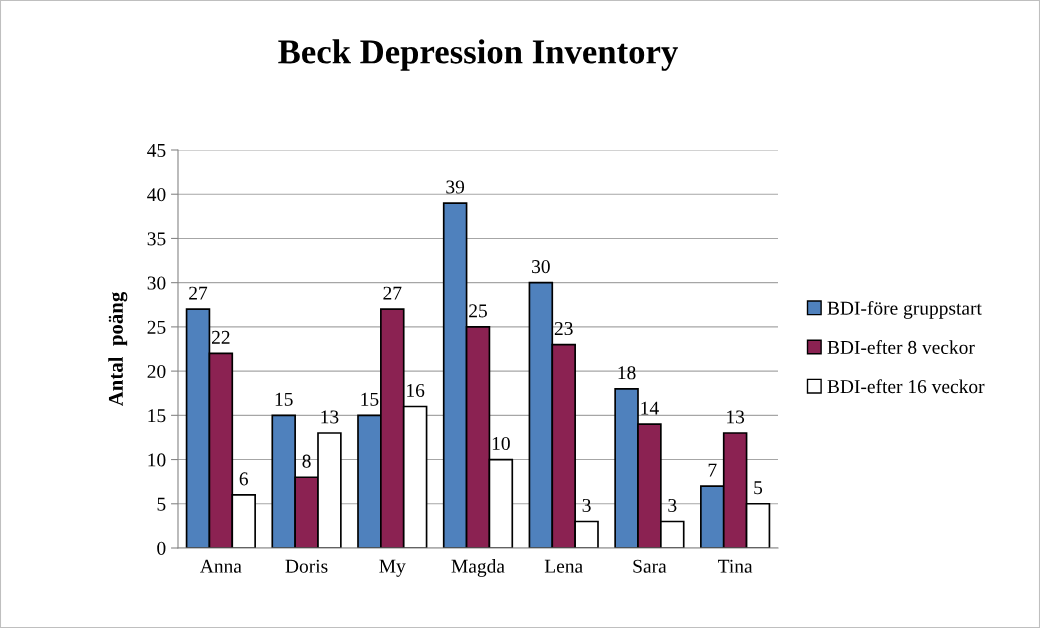 The image size is (1040, 628). I want to click on y-tick-label: 15, so click(157, 416).